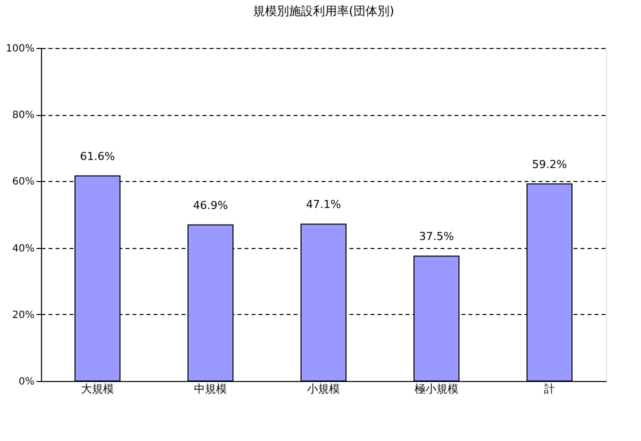 The image size is (641, 441). I want to click on y-tick-label: 20%, so click(23, 315).